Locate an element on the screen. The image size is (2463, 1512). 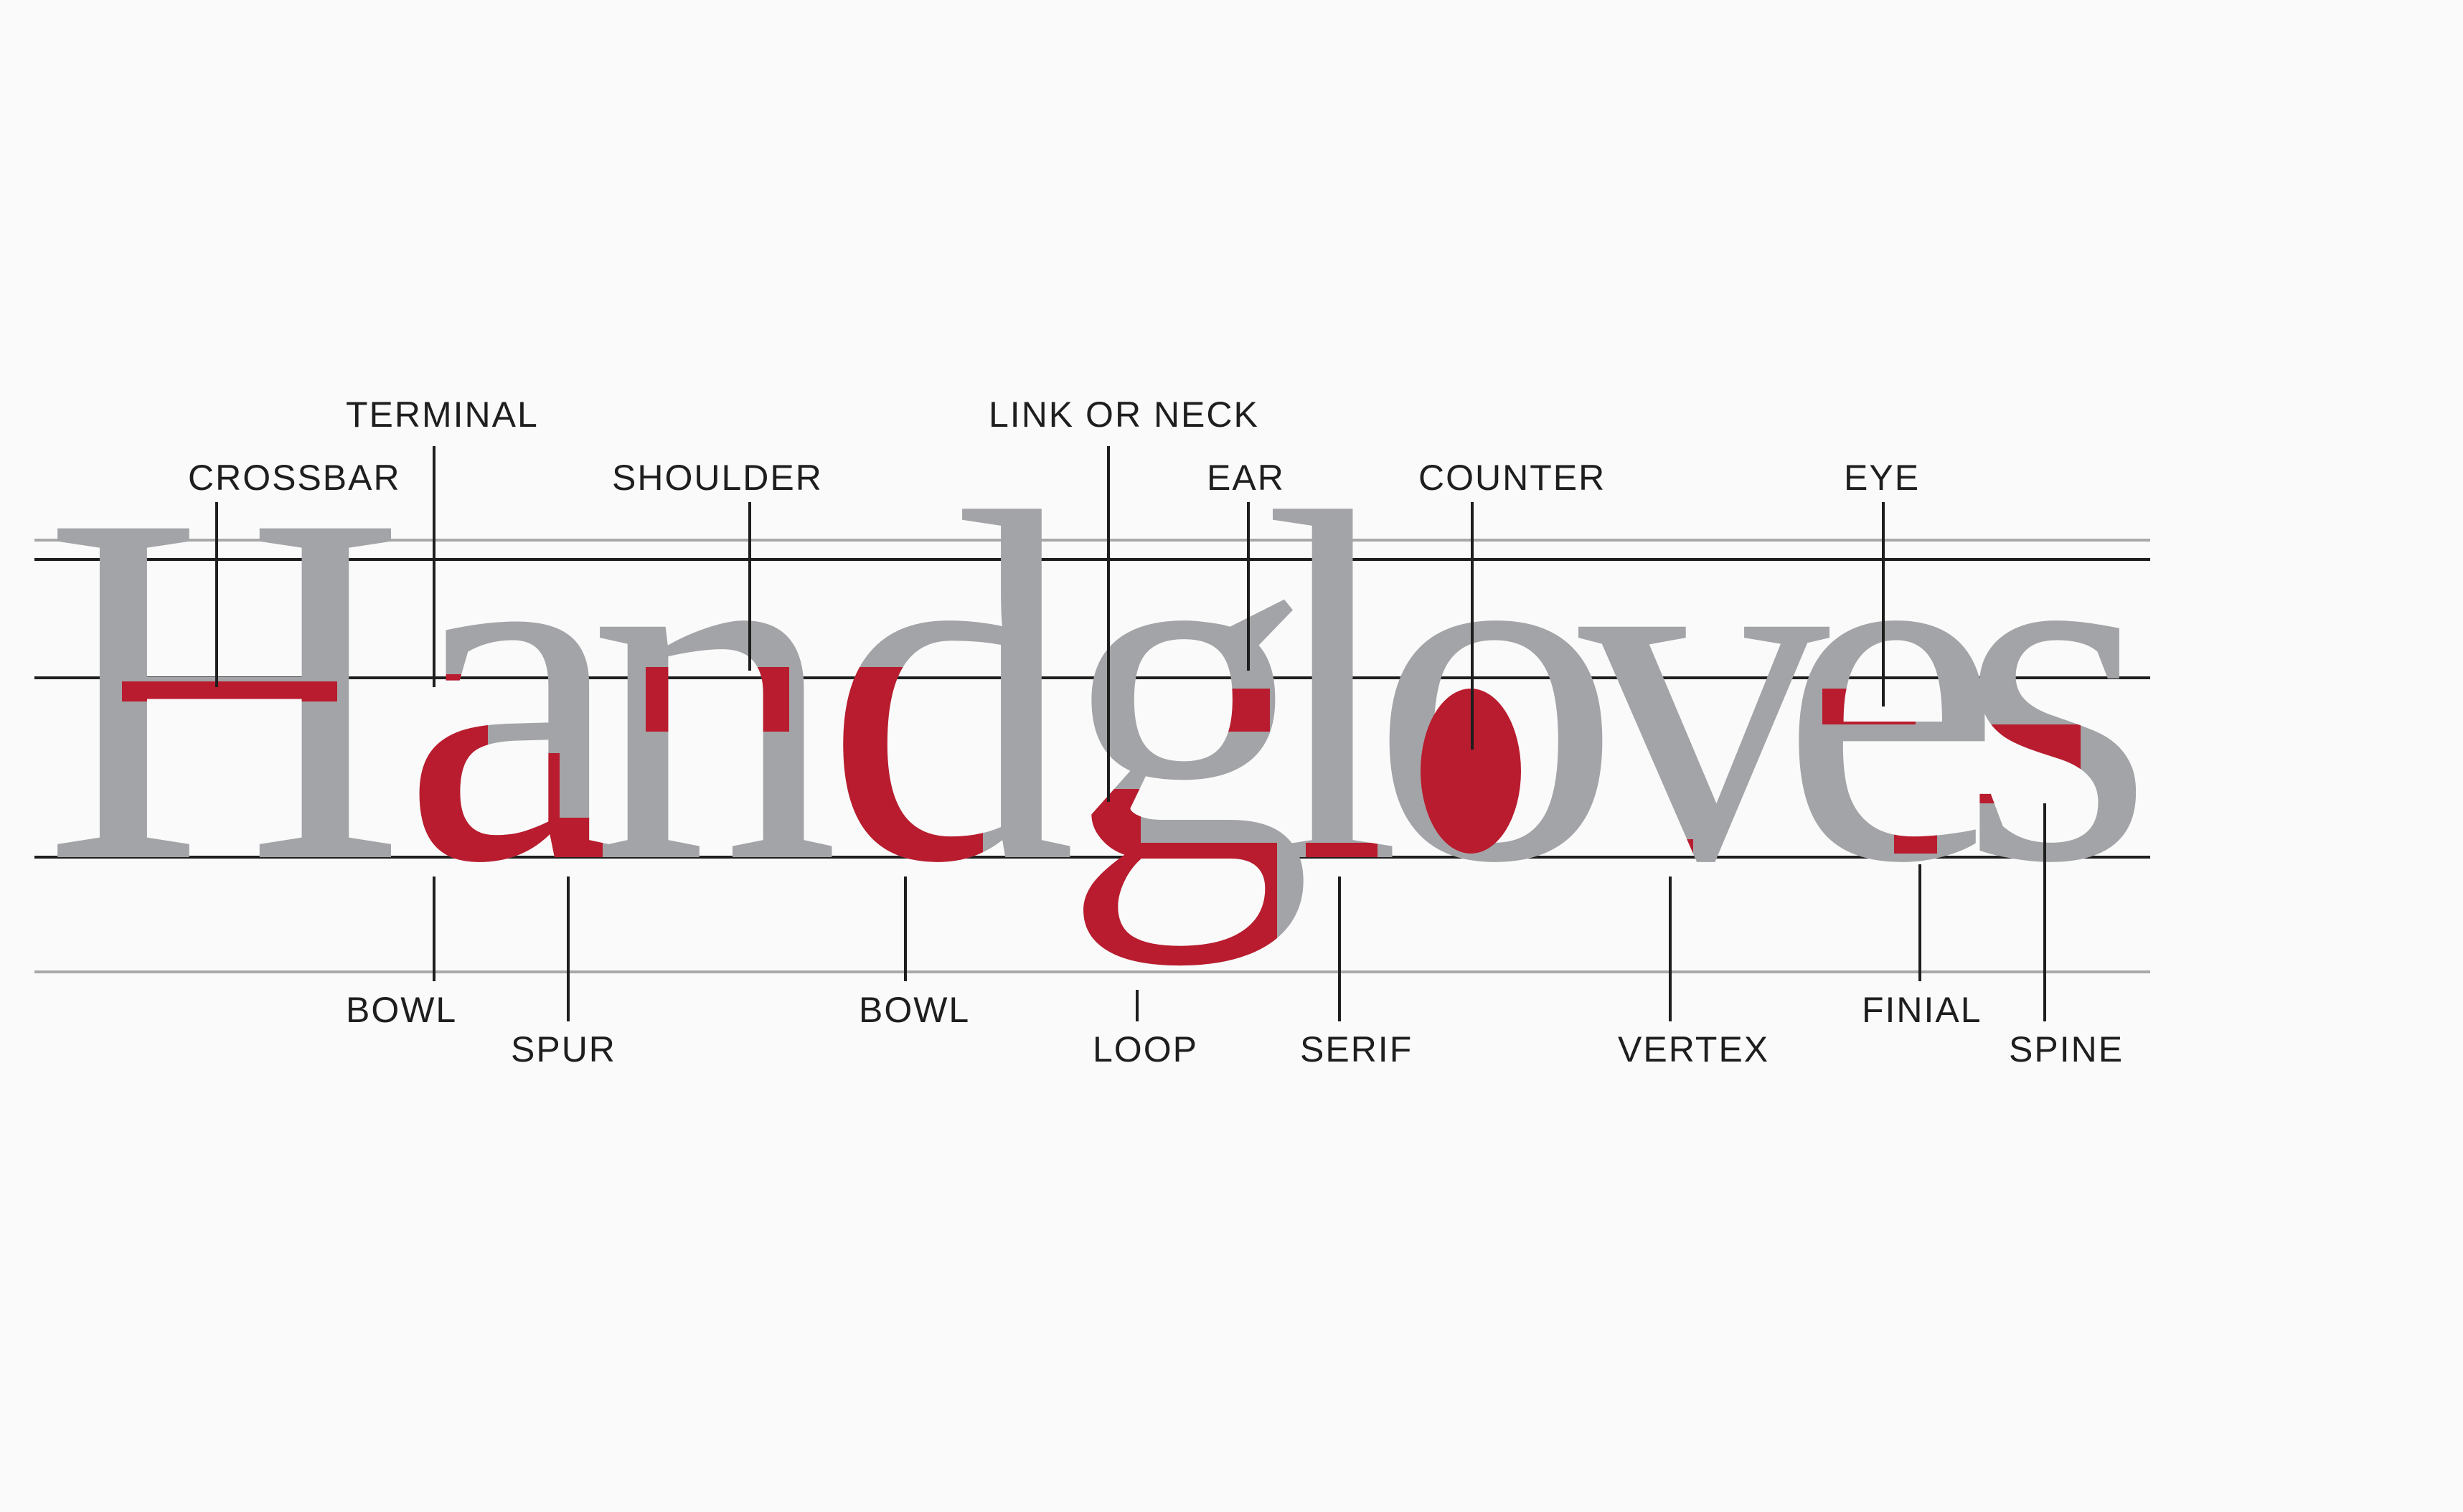
glyph-d: d is located at coordinates (950, 688).